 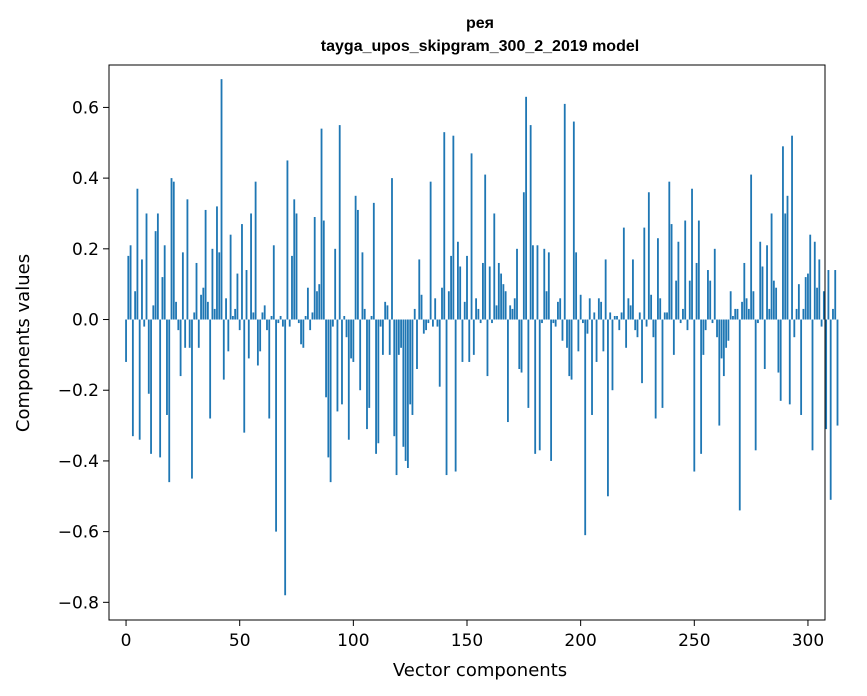 What do you see at coordinates (83, 355) in the screenshot?
I see `y-axis-ticks: −0.8 −0.6 −0.4 −0.2 0.0 0.2 0.4 0.6` at bounding box center [83, 355].